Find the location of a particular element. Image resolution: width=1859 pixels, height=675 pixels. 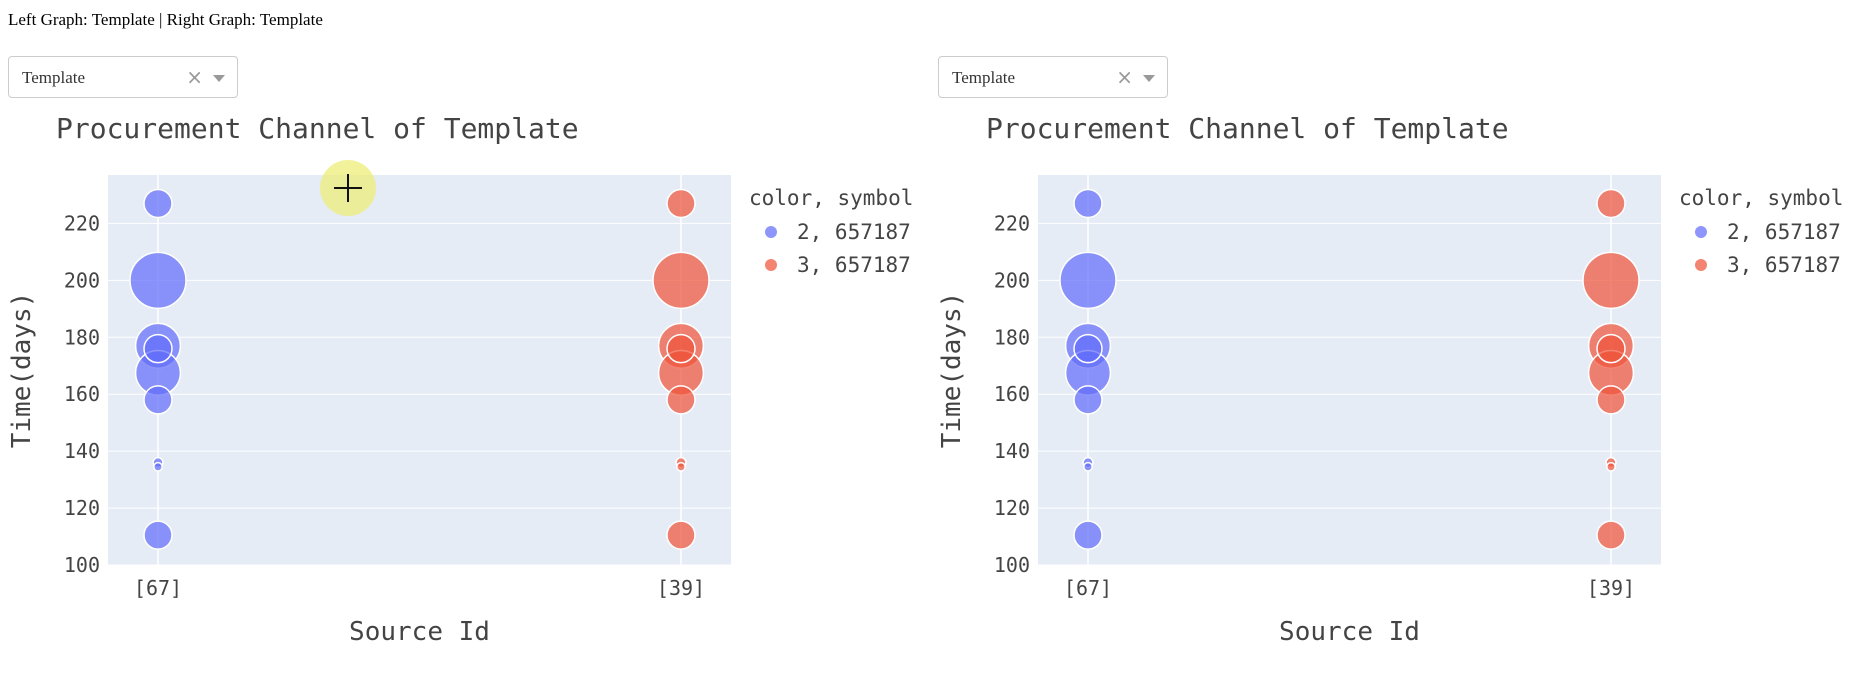

crosshair-icon is located at coordinates (348, 188).